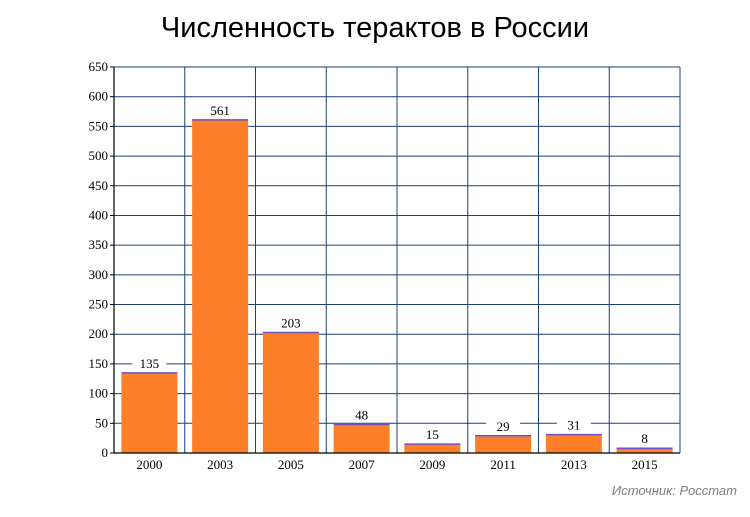 Image resolution: width=750 pixels, height=517 pixels. Describe the element at coordinates (101, 422) in the screenshot. I see `y-tick-label: 50` at that location.